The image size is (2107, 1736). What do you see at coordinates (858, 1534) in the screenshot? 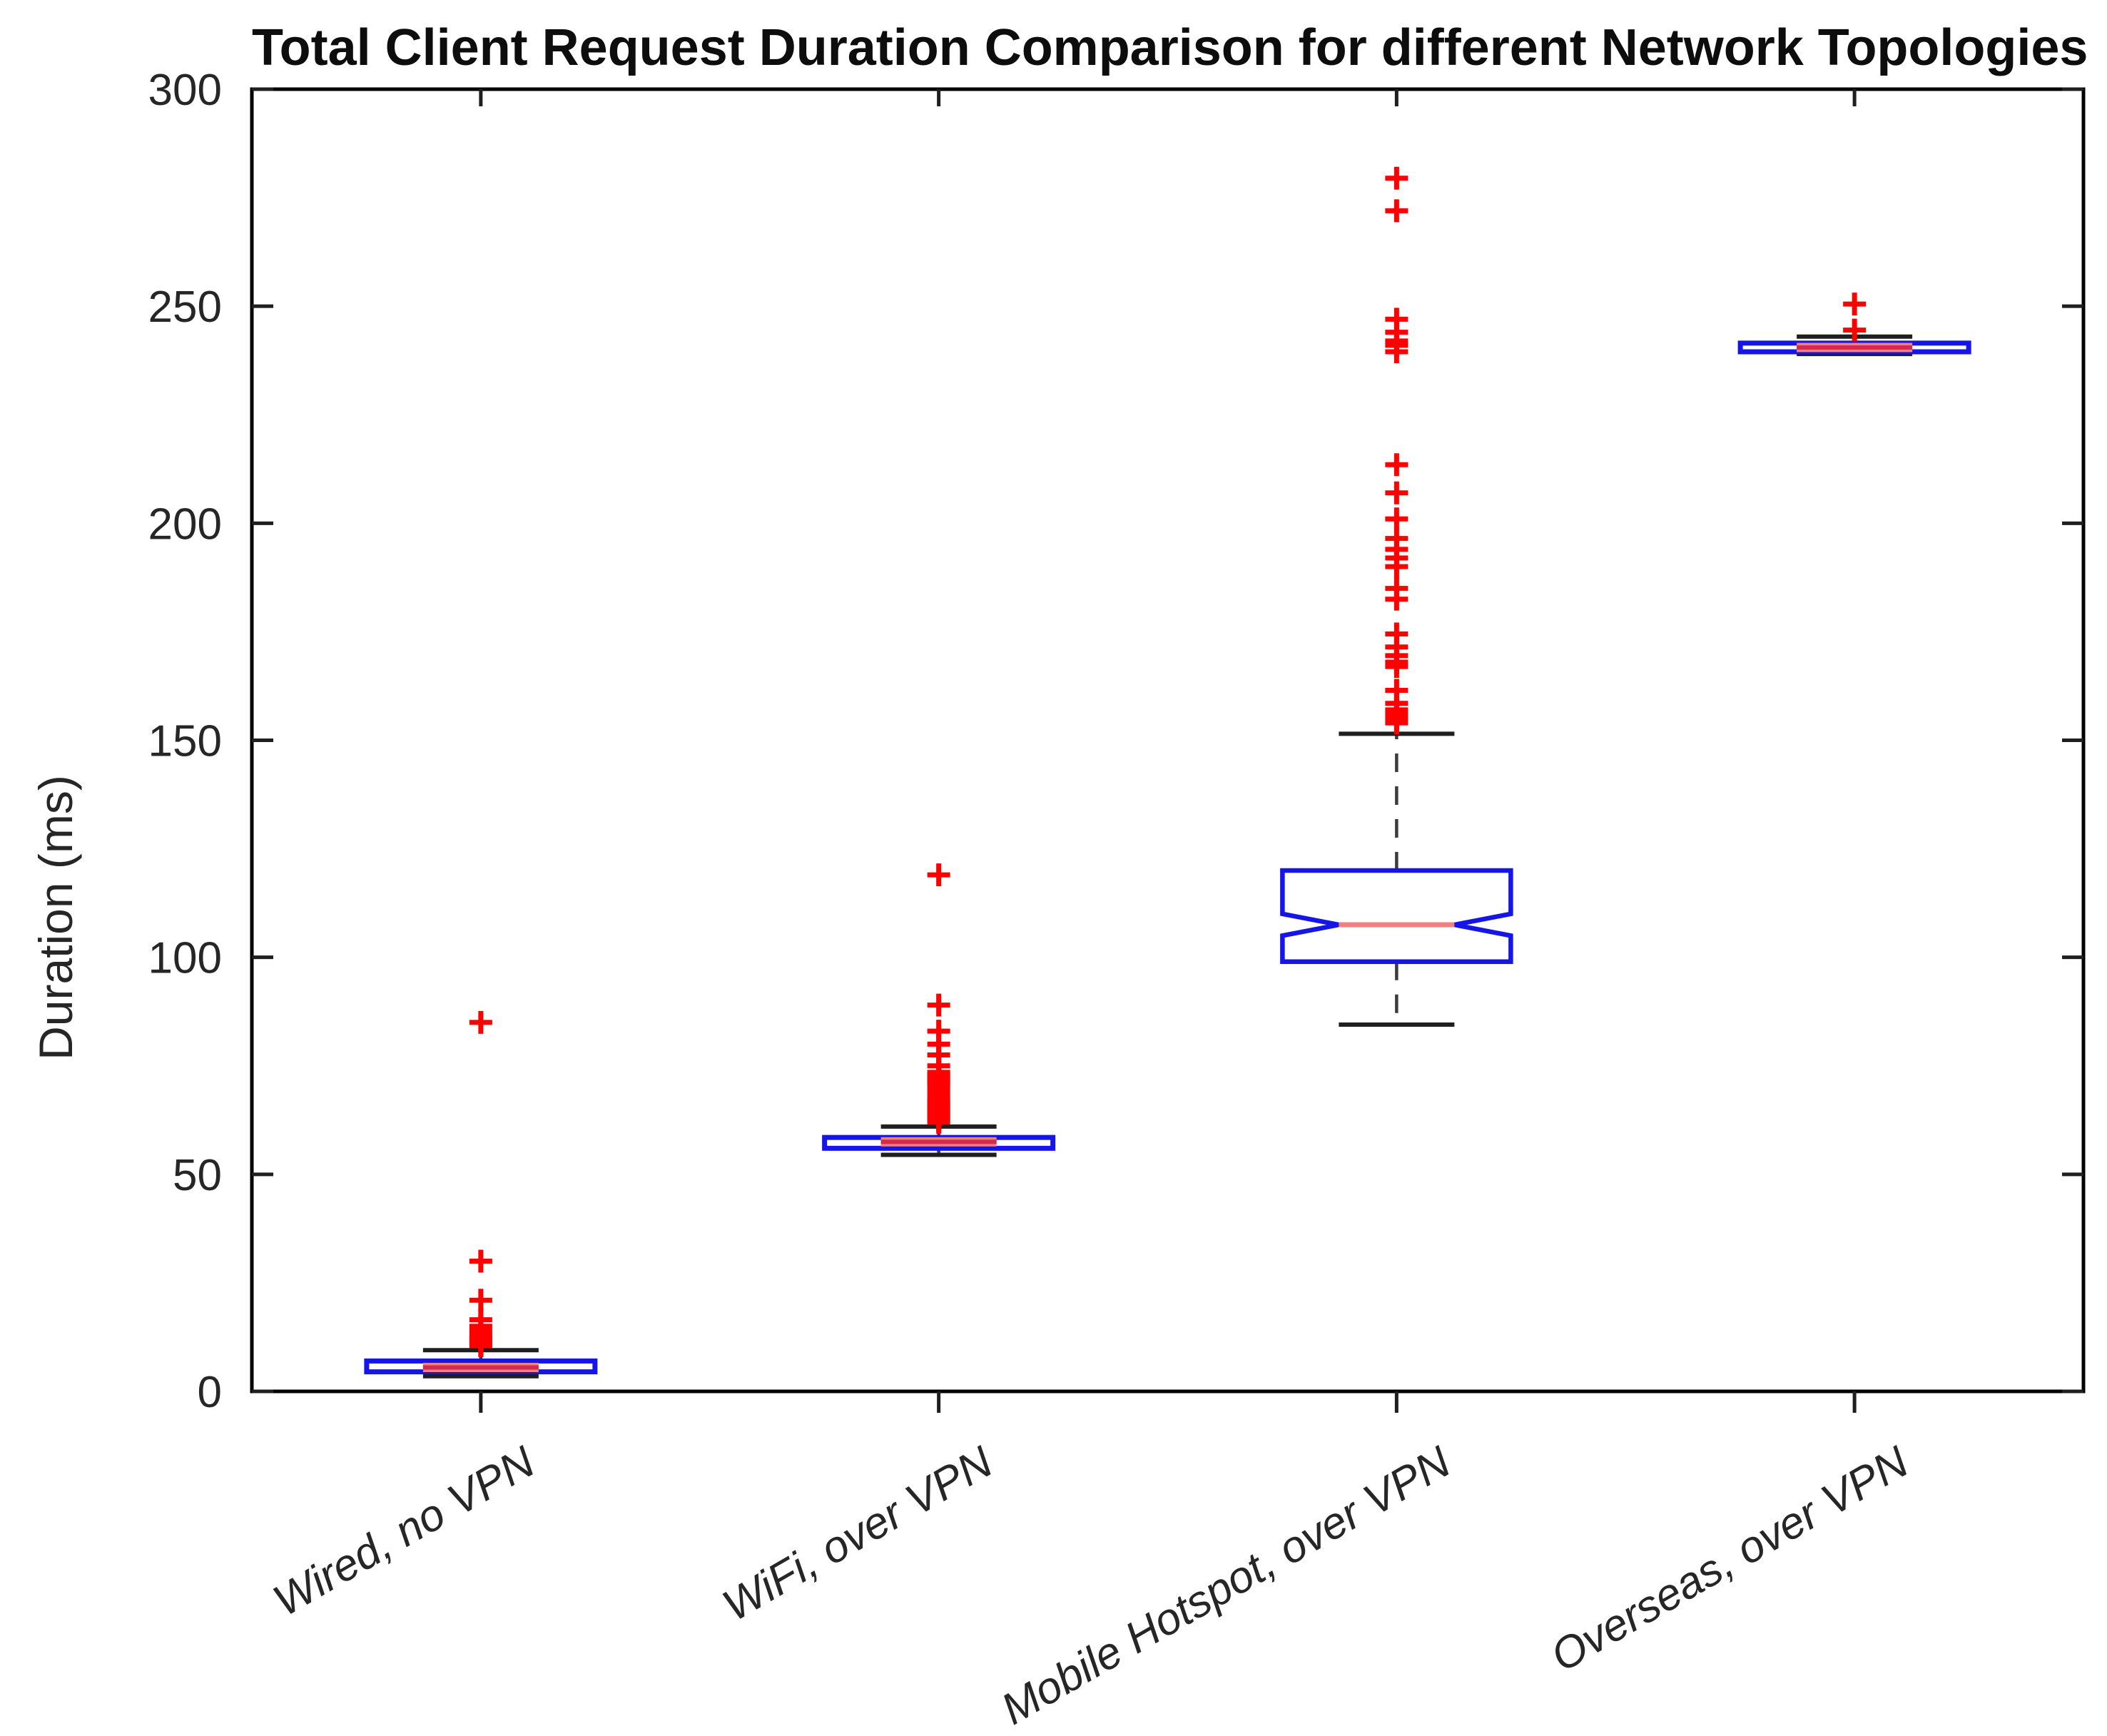
I see `category-label-wifi-over-vpn: WiFi, over VPN` at bounding box center [858, 1534].